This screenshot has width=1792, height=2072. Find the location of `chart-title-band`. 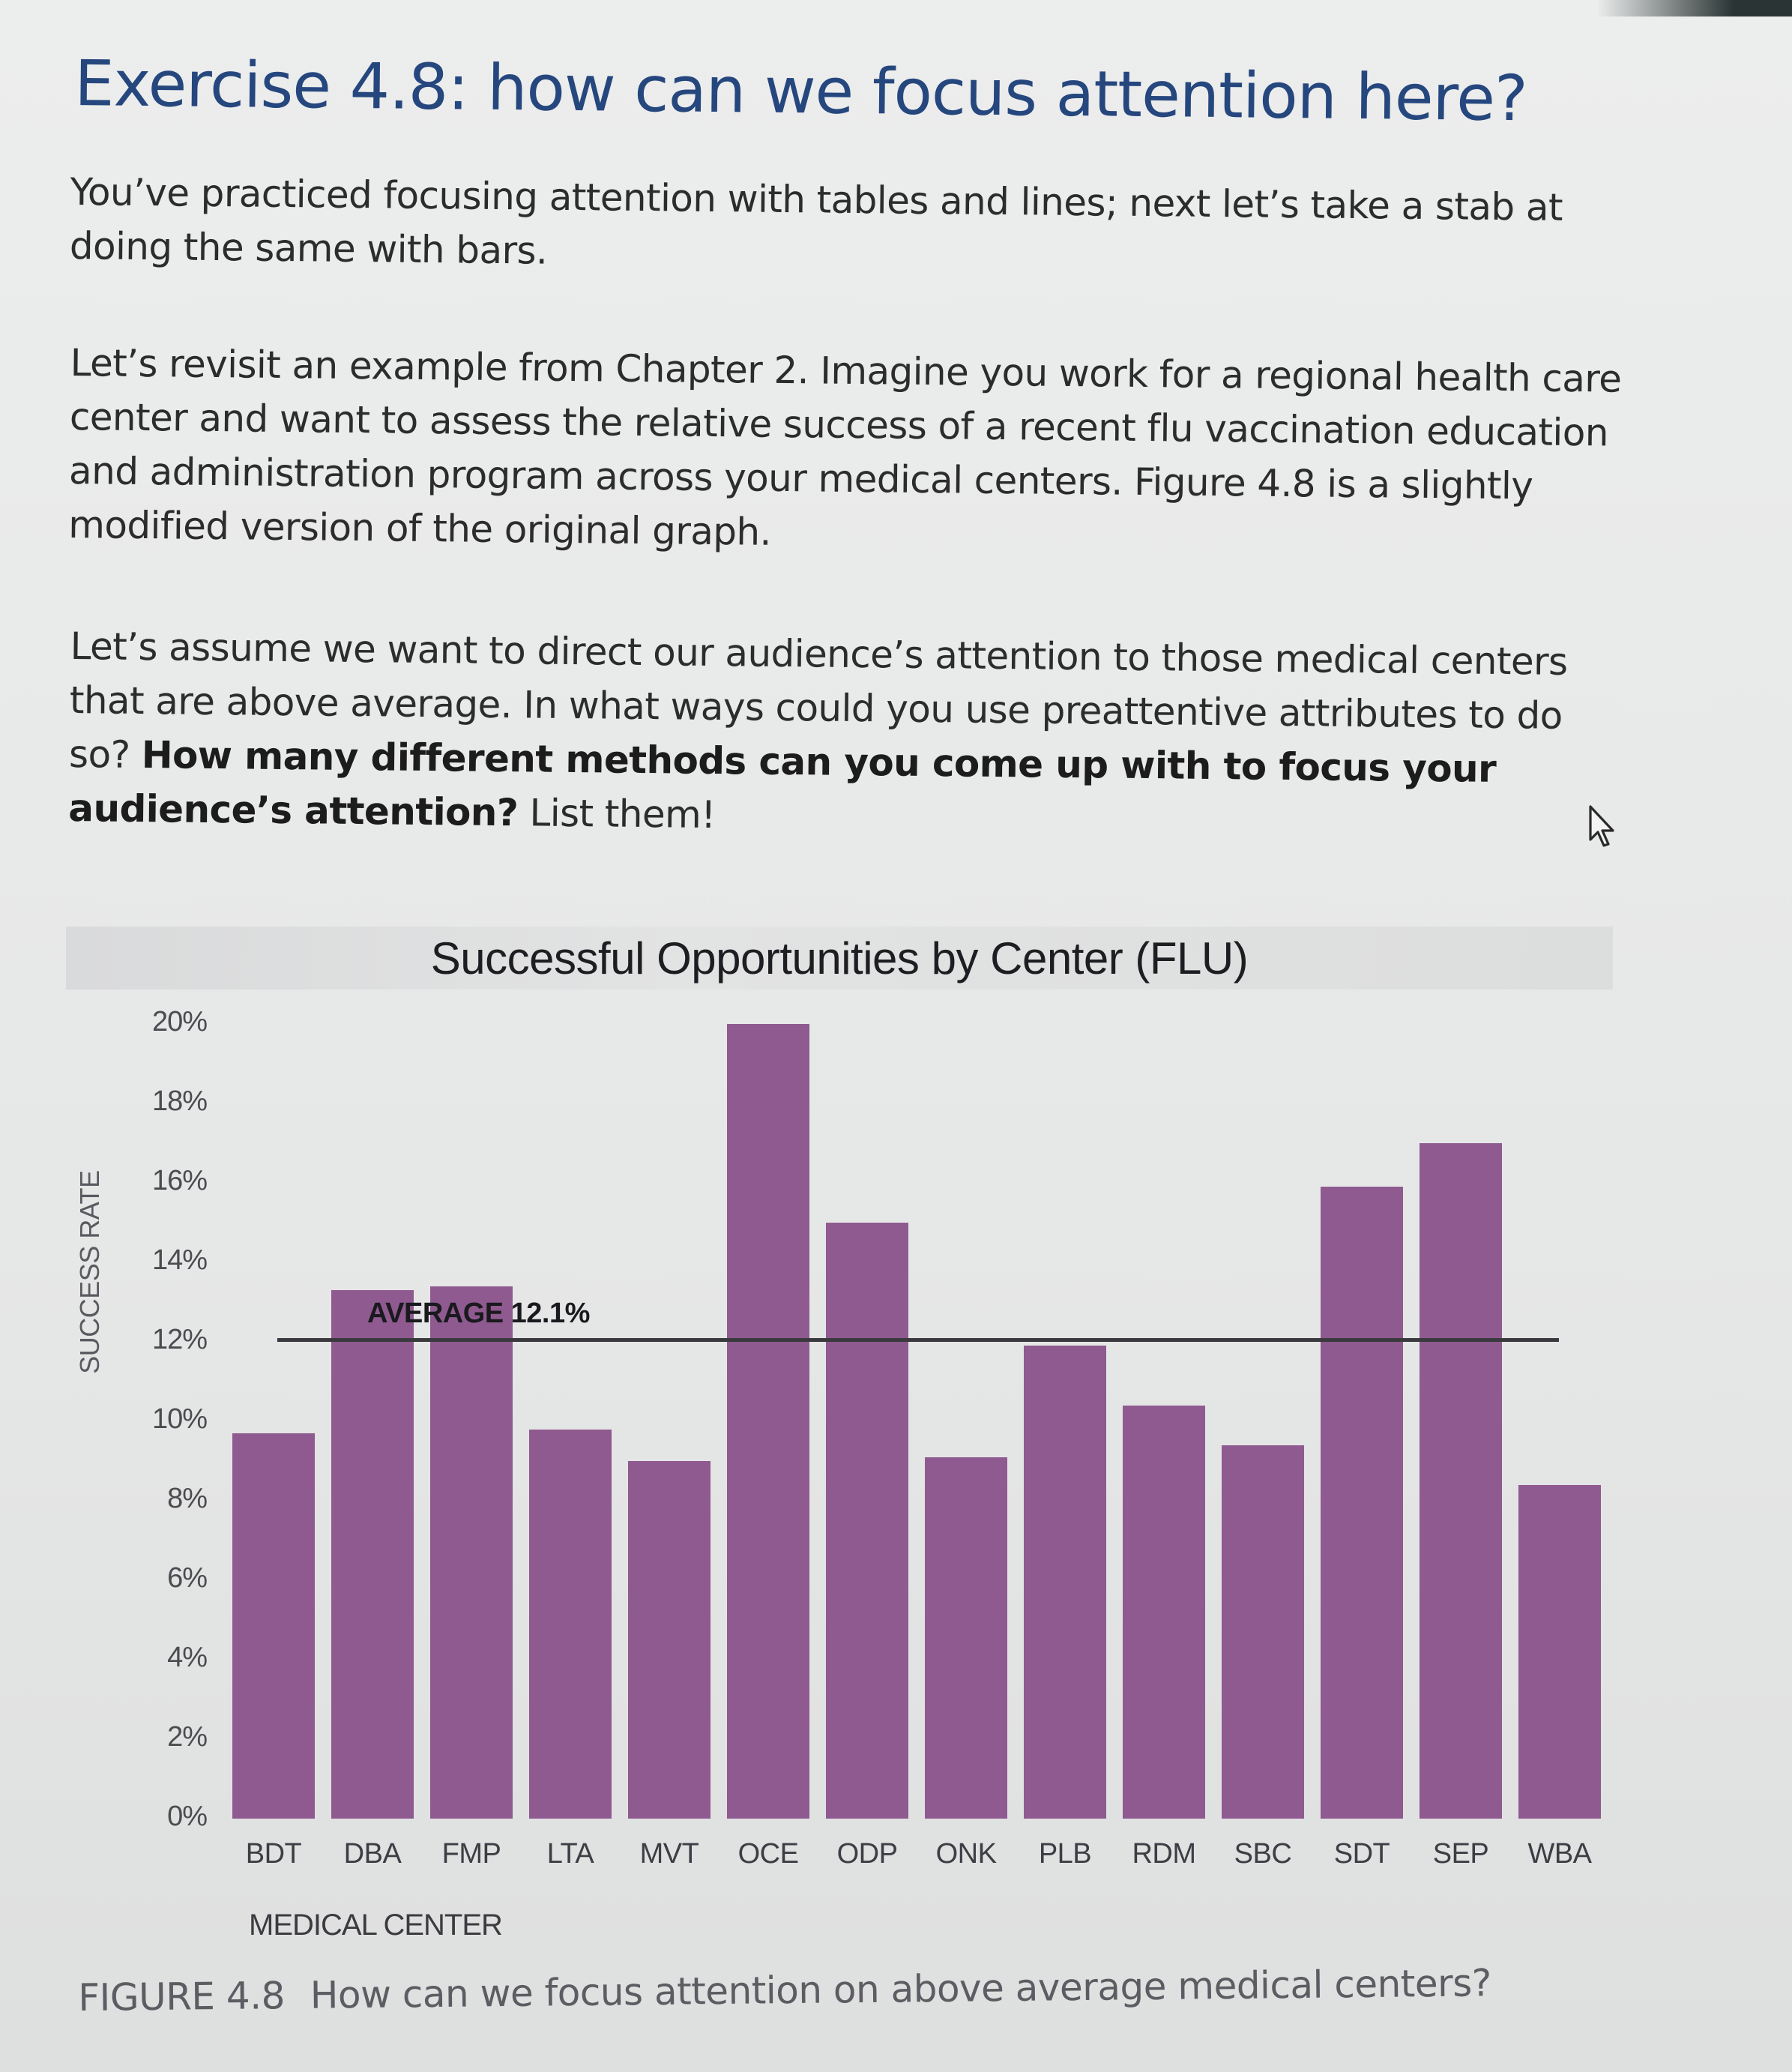

chart-title-band is located at coordinates (839, 959).